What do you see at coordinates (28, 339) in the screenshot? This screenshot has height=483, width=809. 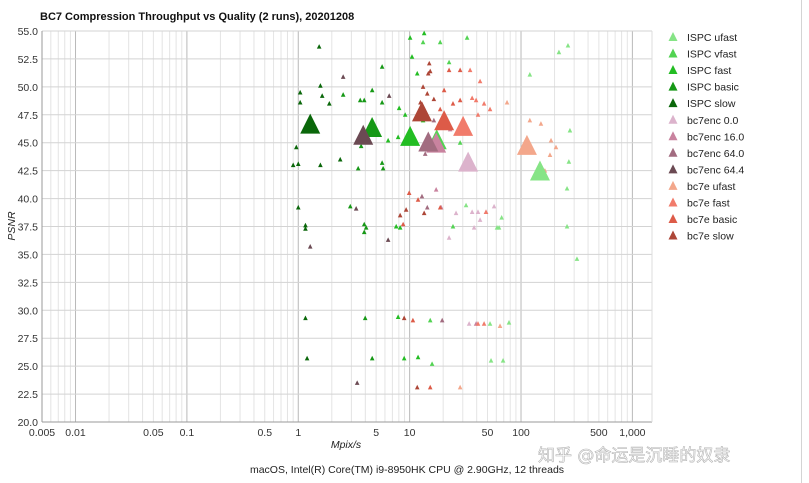 I see `y-tick-label: 27.5` at bounding box center [28, 339].